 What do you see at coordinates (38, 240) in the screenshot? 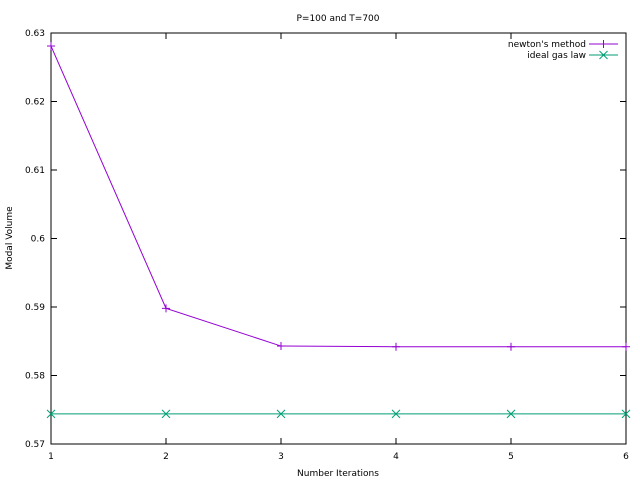
I see `y-tick-label: 0.6` at bounding box center [38, 240].